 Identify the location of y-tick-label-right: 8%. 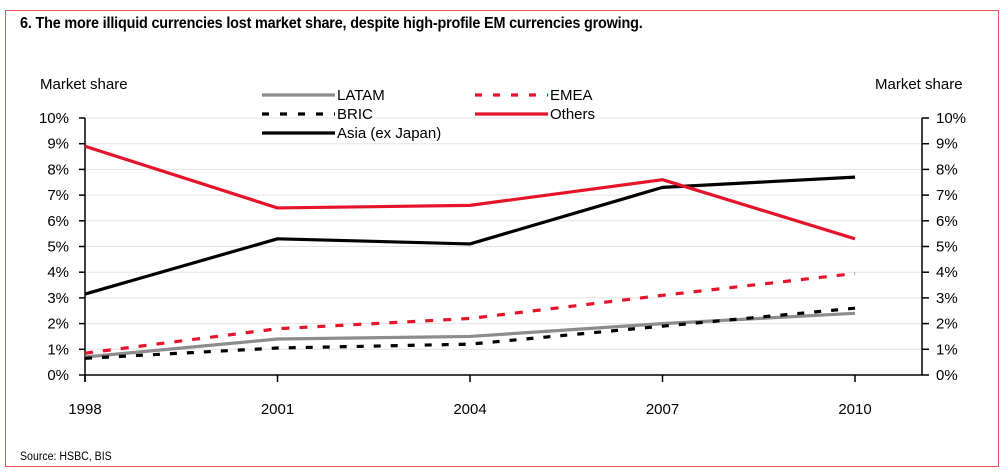
(947, 169).